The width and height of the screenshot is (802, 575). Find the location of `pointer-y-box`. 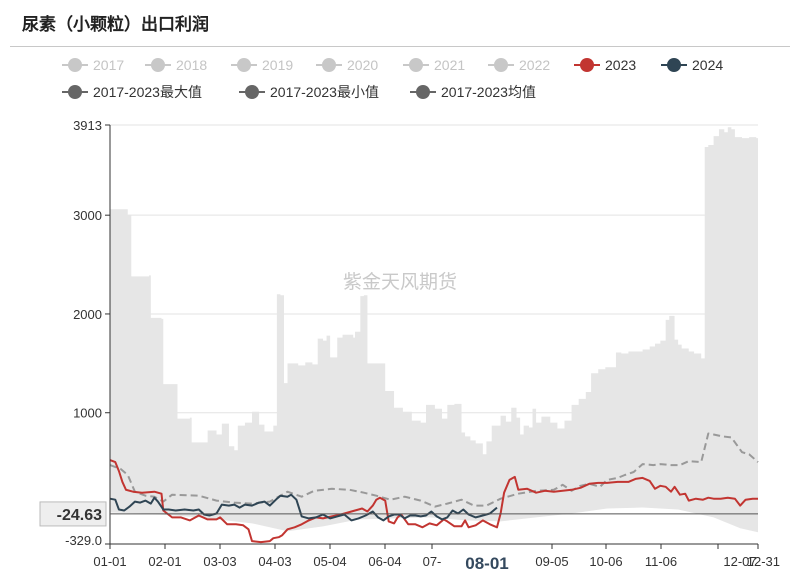

pointer-y-box is located at coordinates (73, 514).